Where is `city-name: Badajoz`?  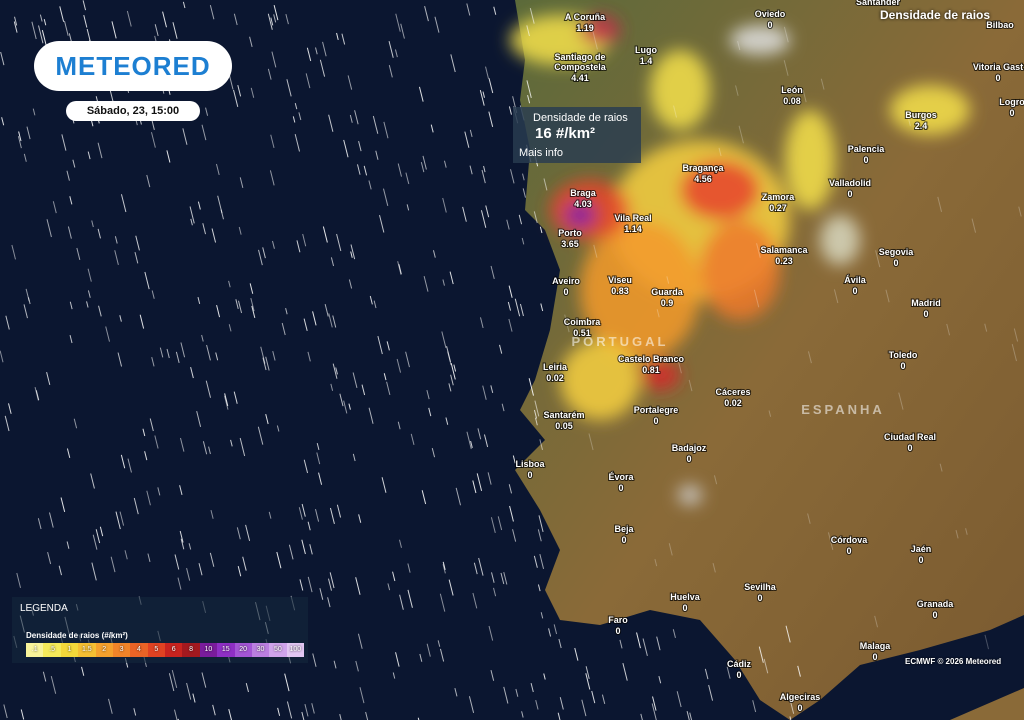 city-name: Badajoz is located at coordinates (689, 448).